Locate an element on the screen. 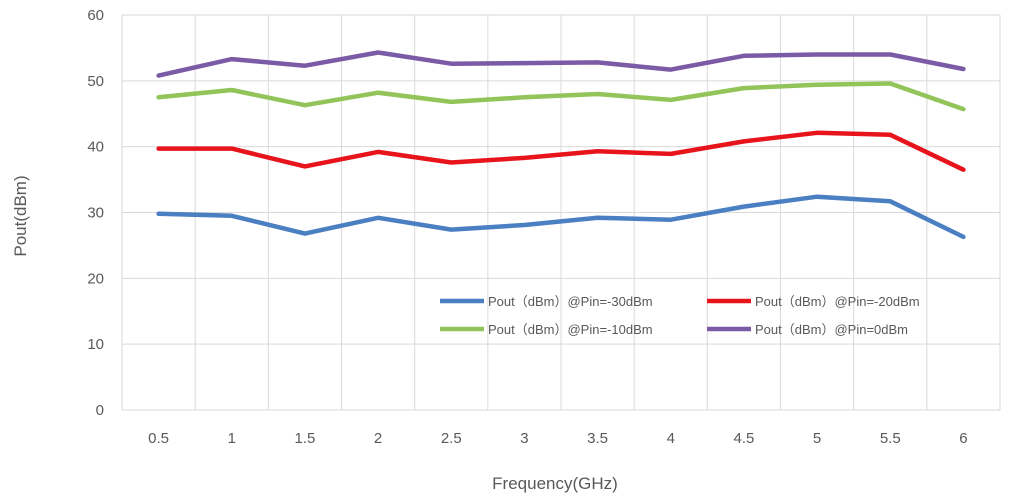 This screenshot has height=500, width=1016. x-tick-label: 4 is located at coordinates (671, 438).